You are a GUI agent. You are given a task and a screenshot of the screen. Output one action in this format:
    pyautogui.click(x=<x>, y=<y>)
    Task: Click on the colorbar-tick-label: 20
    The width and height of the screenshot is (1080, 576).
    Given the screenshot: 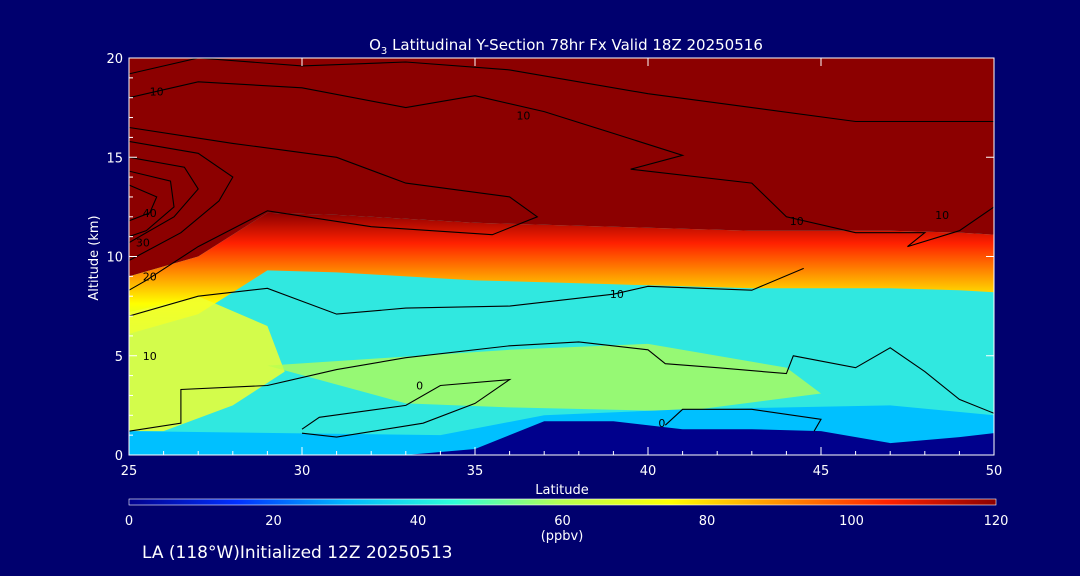 What is the action you would take?
    pyautogui.click(x=273, y=521)
    